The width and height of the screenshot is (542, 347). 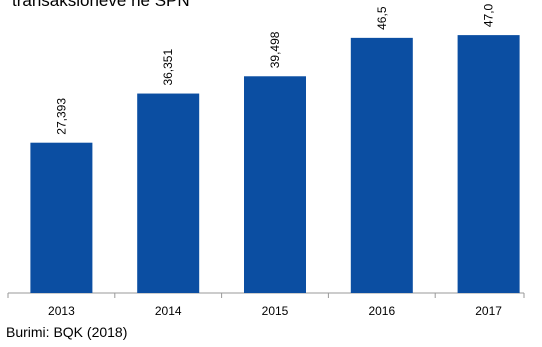 I want to click on data-label: 36,351, so click(x=168, y=67).